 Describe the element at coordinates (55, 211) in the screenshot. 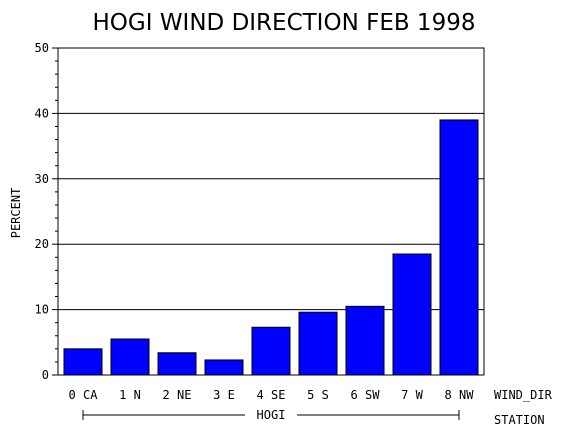

I see `y-axis-ticks` at that location.